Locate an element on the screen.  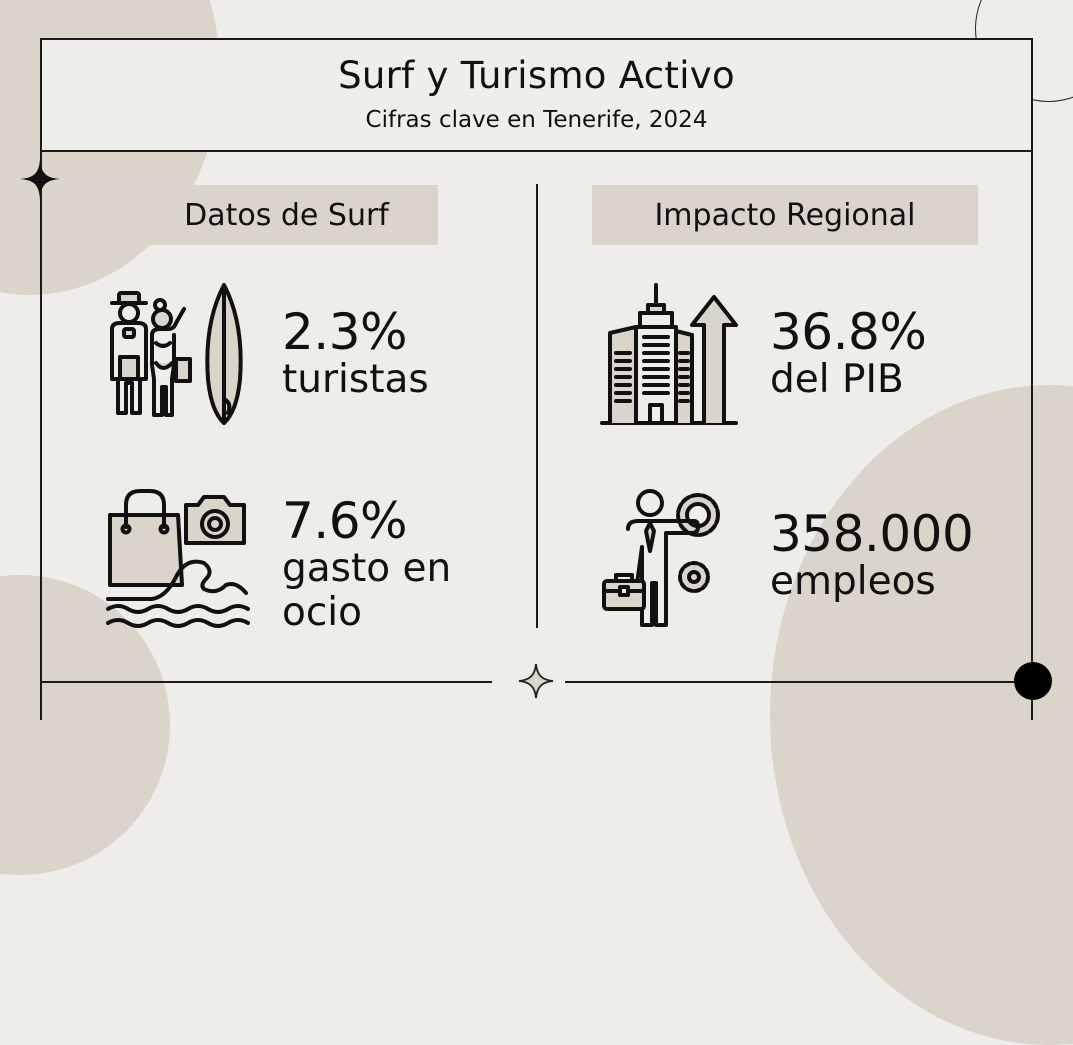
section-heading-label: Datos de Surf is located at coordinates (286, 215).